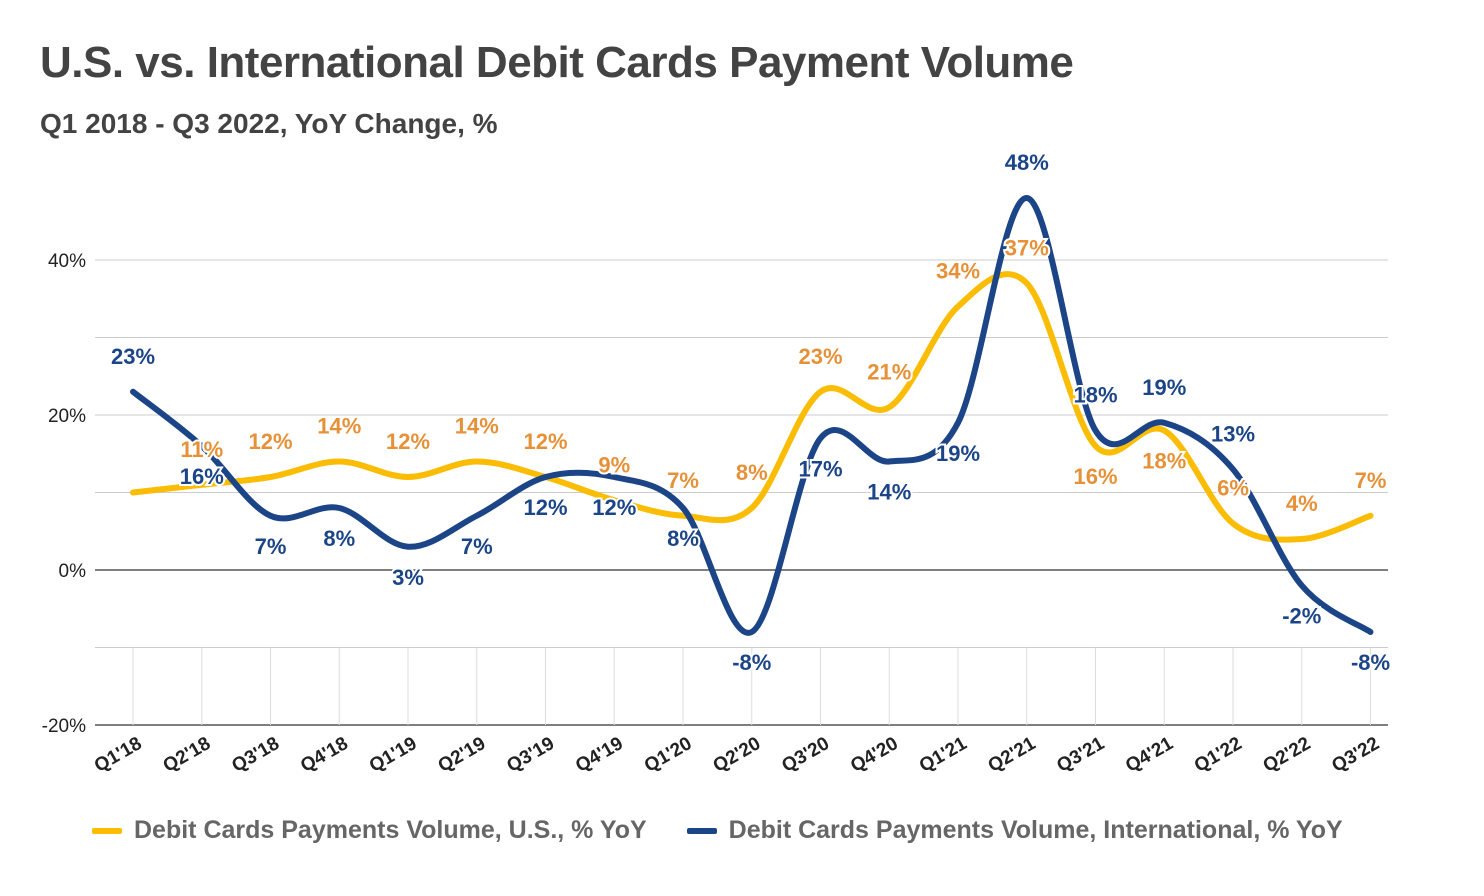 The image size is (1484, 896). Describe the element at coordinates (324, 755) in the screenshot. I see `x-tick-label: Q4'18` at that location.